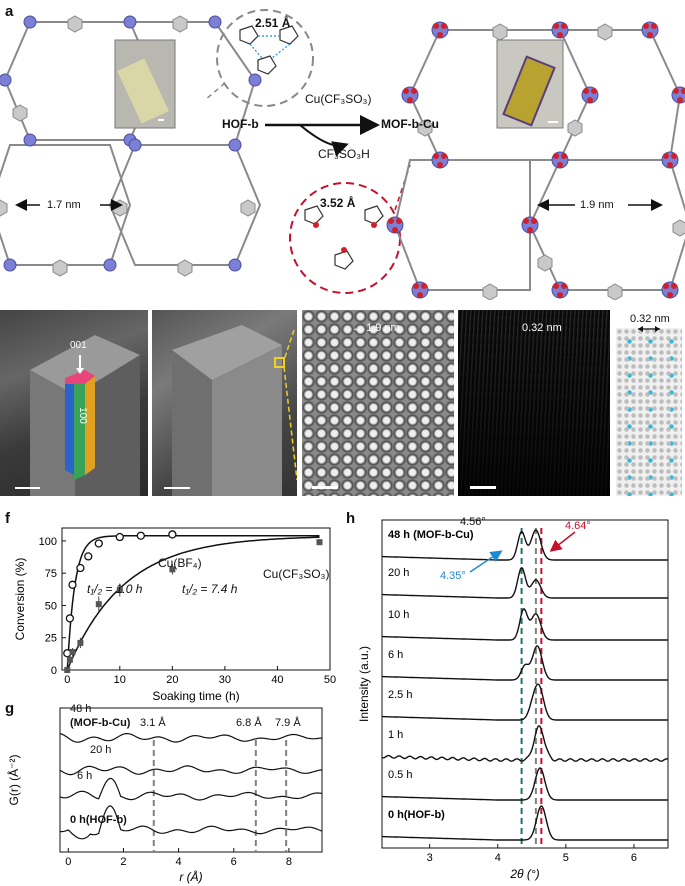 This screenshot has width=685, height=886. What do you see at coordinates (48, 542) in the screenshot?
I see `f-ytick-label: 100` at bounding box center [48, 542].